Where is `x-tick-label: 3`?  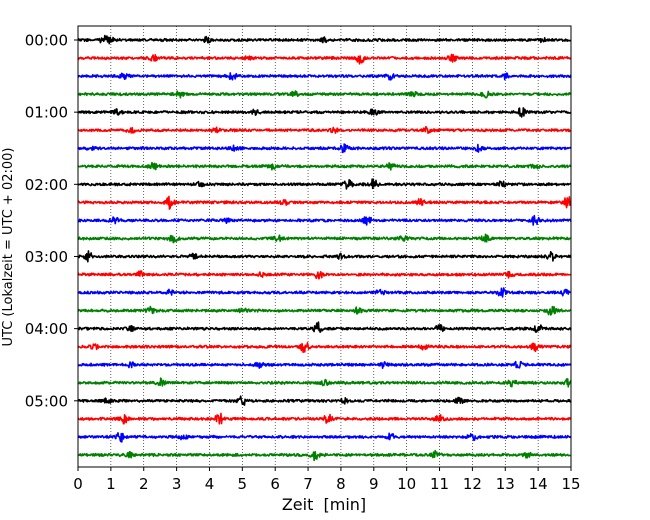 x-tick-label: 3 is located at coordinates (177, 484).